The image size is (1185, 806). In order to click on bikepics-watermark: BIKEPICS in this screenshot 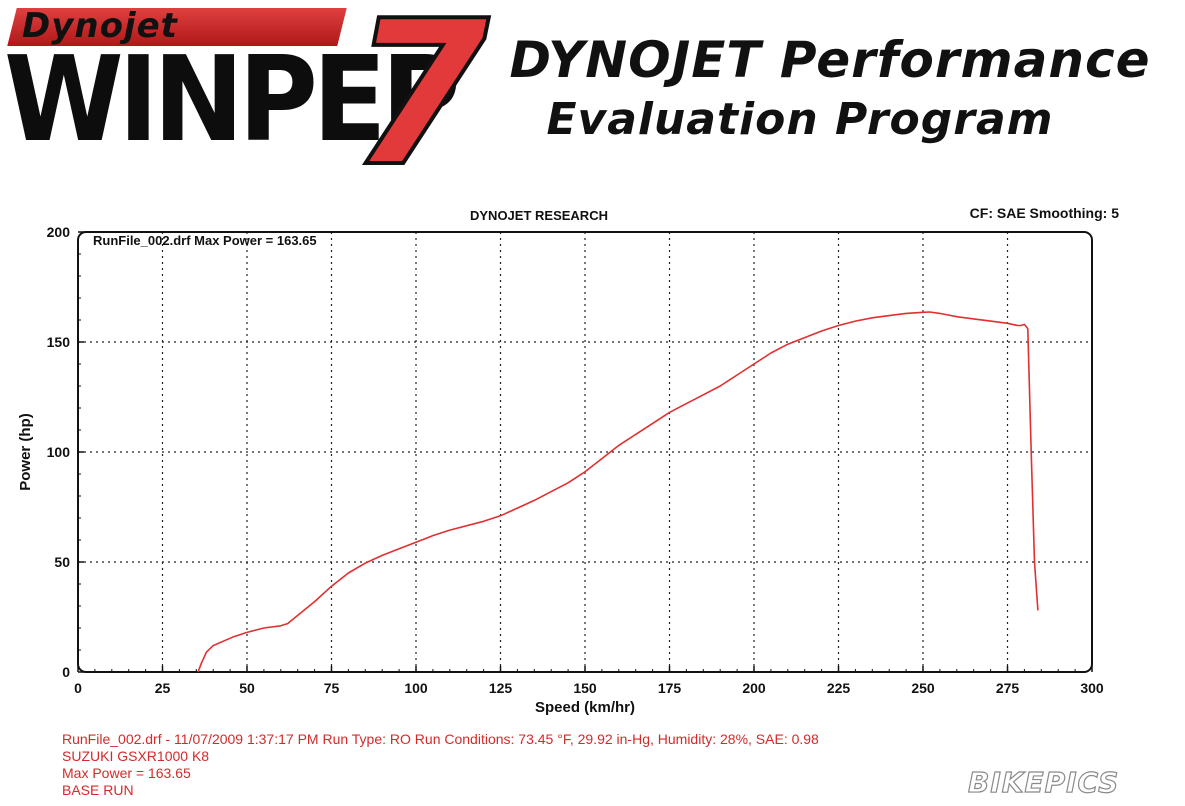, I will do `click(1043, 782)`.